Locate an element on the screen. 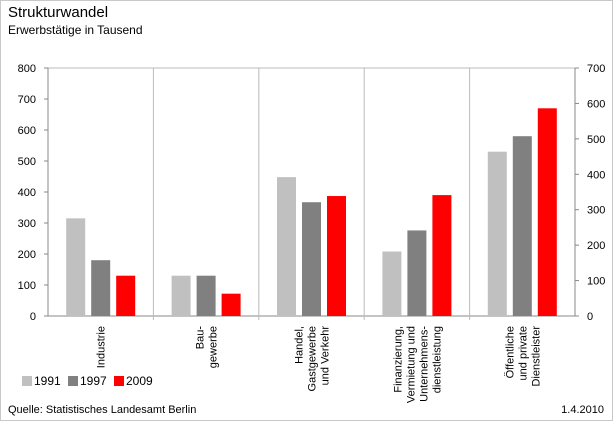  left-tick-label: 100 is located at coordinates (27, 286).